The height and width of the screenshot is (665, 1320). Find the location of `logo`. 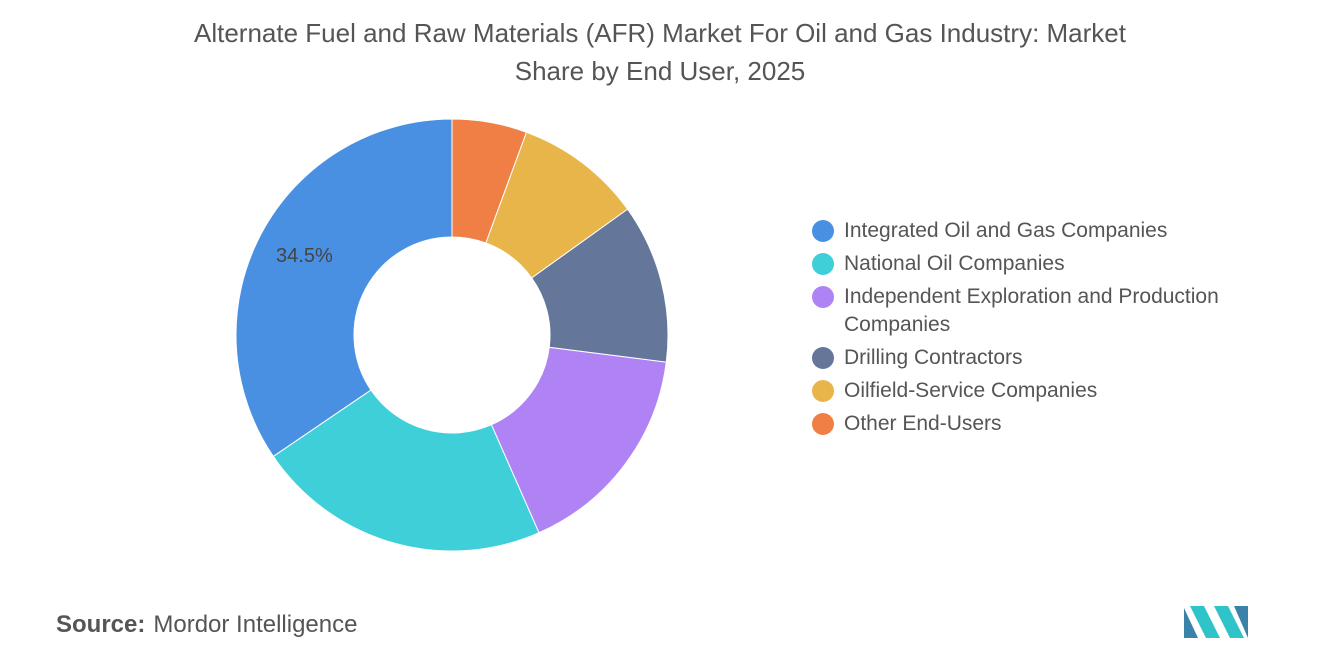

logo is located at coordinates (1216, 622).